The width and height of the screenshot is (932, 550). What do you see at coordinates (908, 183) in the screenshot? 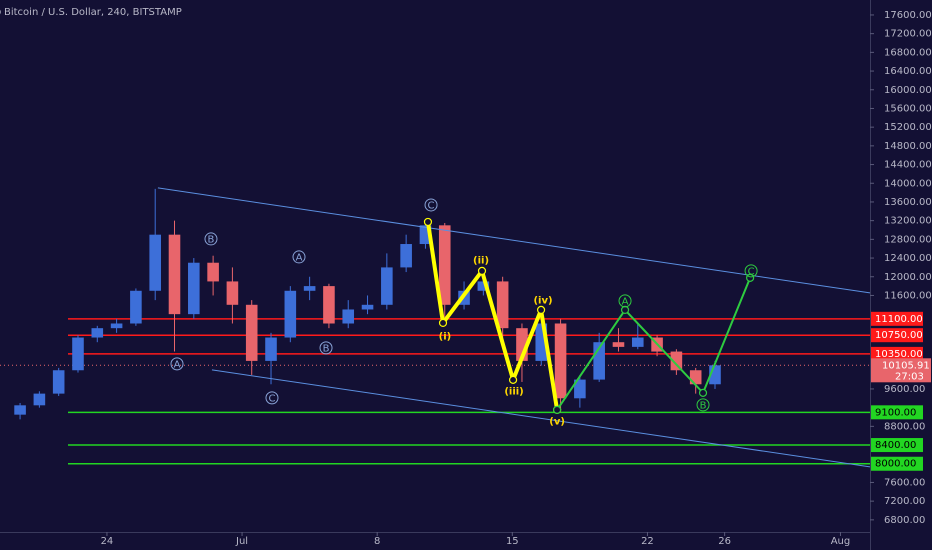
I see `y-tick-label: 14000.00` at bounding box center [908, 183].